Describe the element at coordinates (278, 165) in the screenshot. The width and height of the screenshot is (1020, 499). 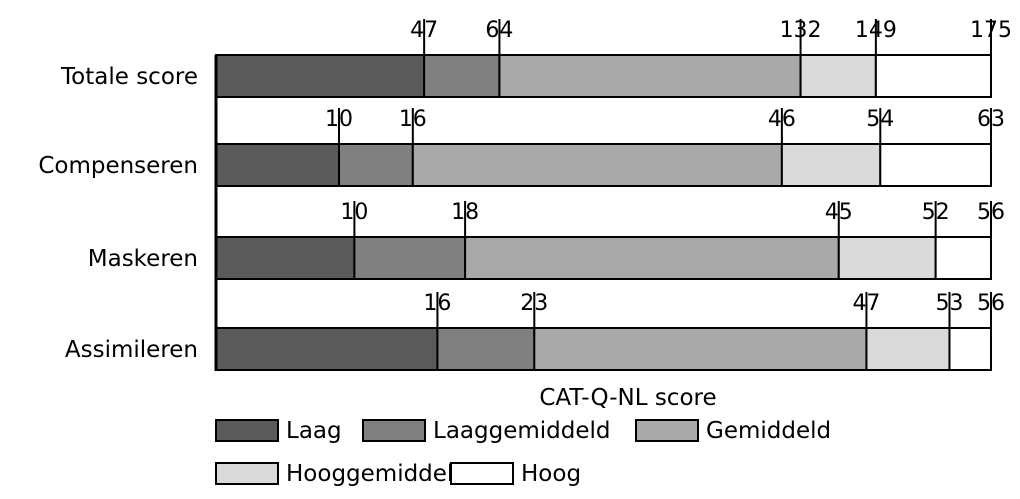
I see `segment-compenseren-laag` at that location.